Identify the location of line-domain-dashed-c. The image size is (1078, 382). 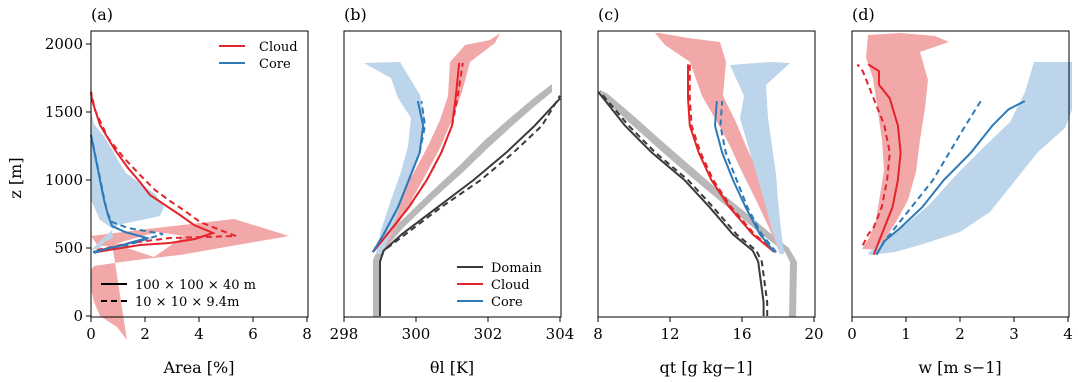
(684, 203).